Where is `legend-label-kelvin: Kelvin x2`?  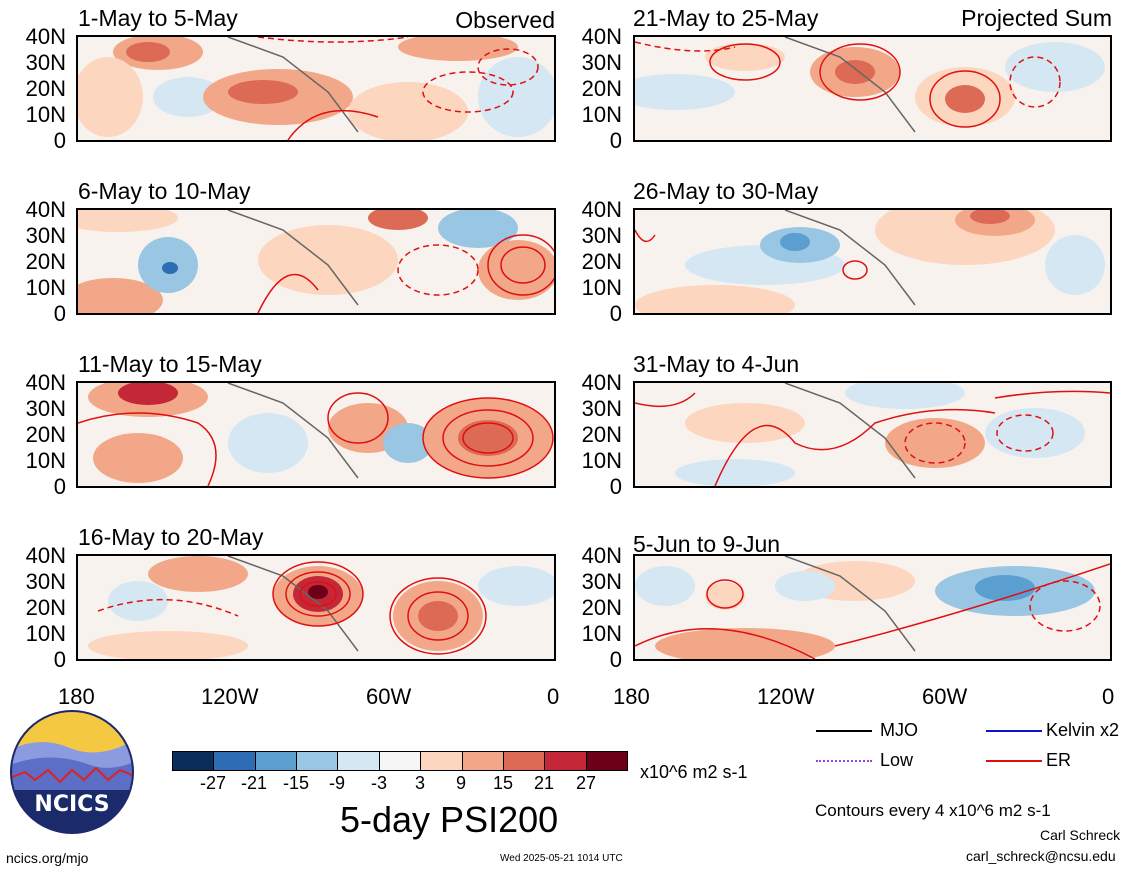
legend-label-kelvin: Kelvin x2 is located at coordinates (1083, 730).